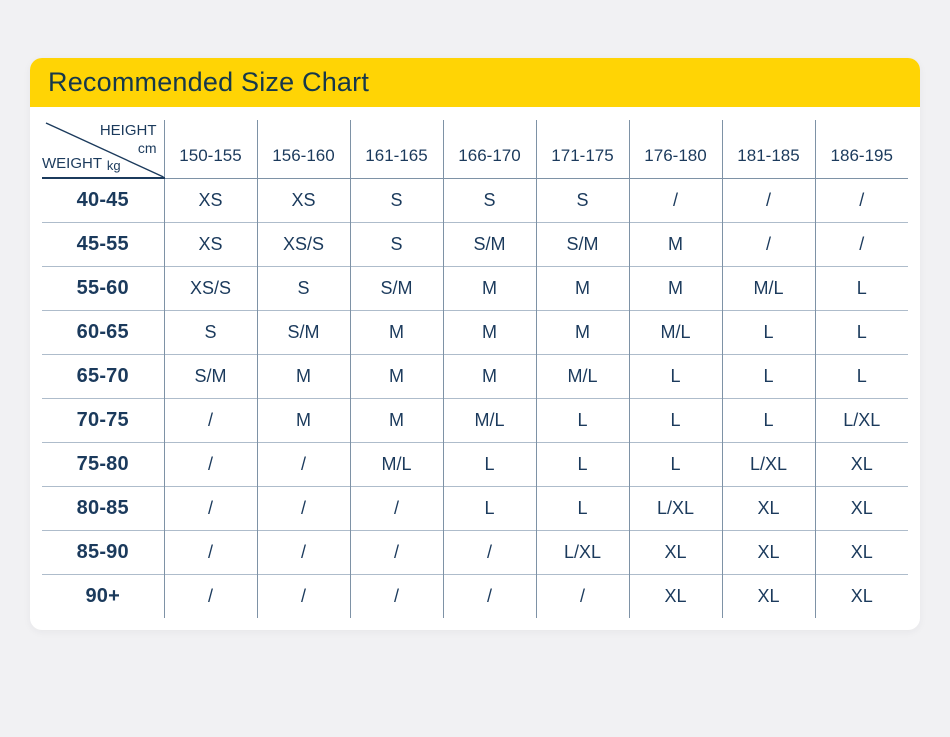  I want to click on table-row: 85-90// / / L/XL XL XL XL, so click(475, 551).